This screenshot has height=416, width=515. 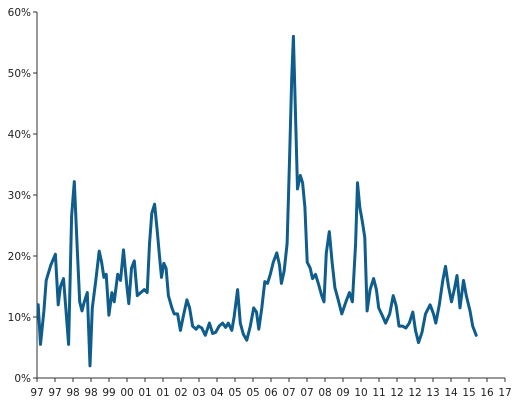 I want to click on x-tick-label: 08, so click(x=324, y=393).